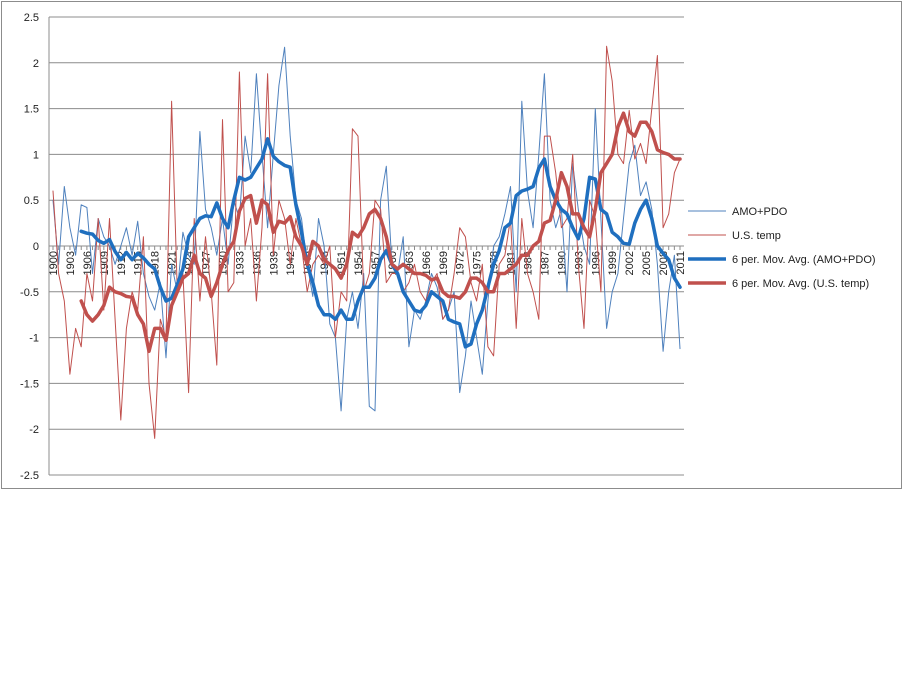 This screenshot has height=692, width=922. I want to click on y-tick-labels: 2.5 2 1.5 1 0.5 0 -0.5 -1 -1.5 -2 -2.5, so click(29, 247).